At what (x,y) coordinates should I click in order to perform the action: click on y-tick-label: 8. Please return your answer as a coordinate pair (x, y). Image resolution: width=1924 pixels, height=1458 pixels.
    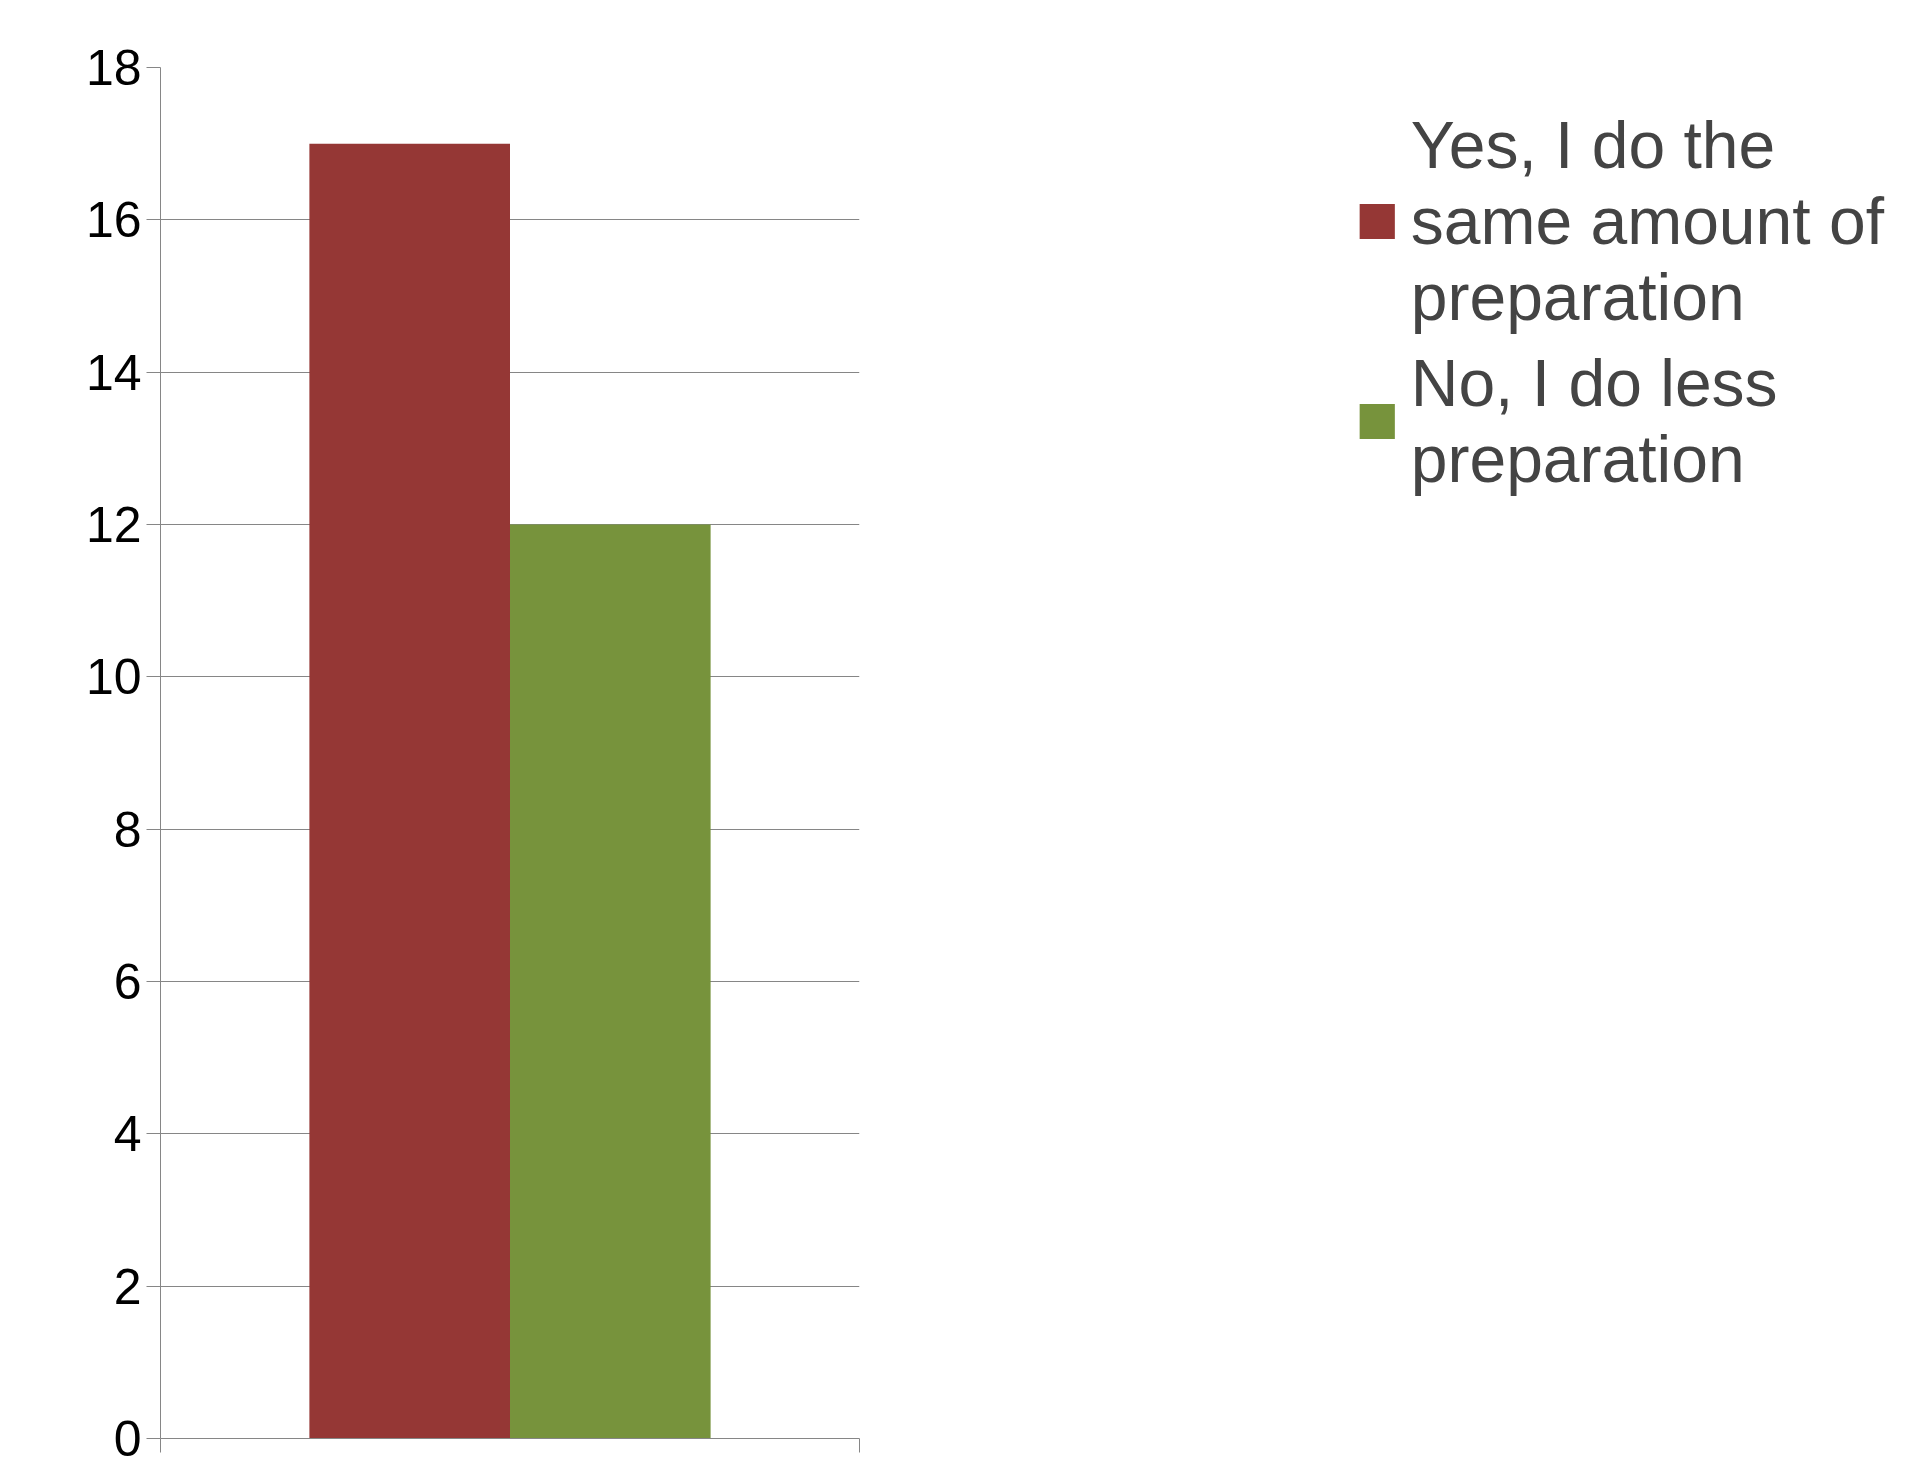
    Looking at the image, I should click on (127, 829).